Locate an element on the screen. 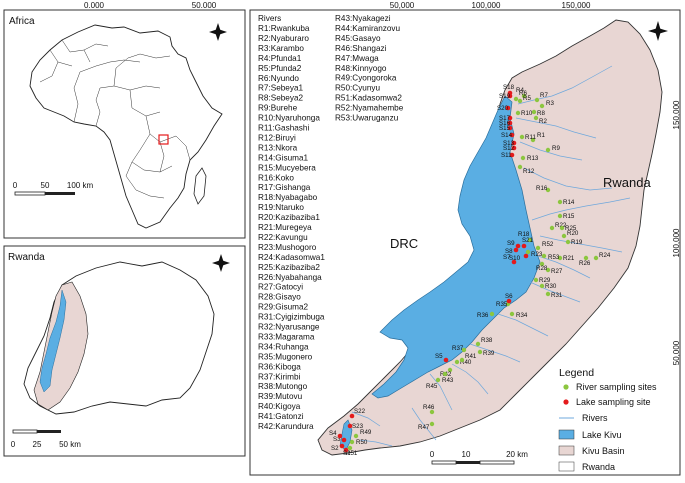 The width and height of the screenshot is (685, 483). label-drc: DRC is located at coordinates (404, 243).